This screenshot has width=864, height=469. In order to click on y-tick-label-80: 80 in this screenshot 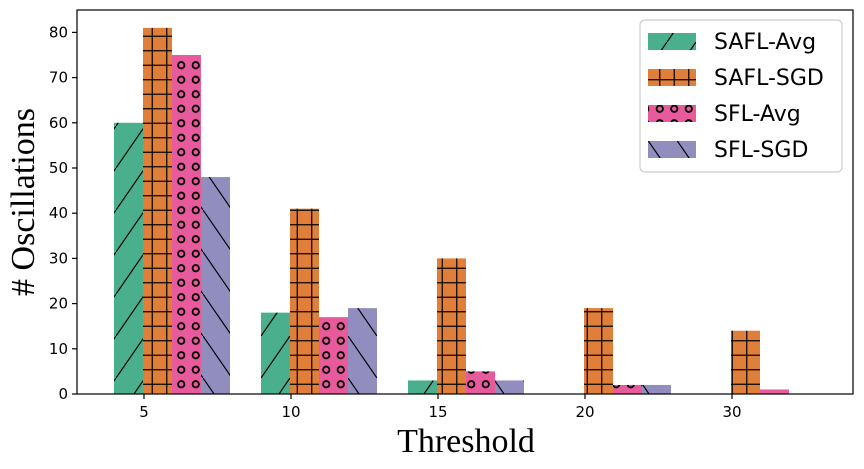, I will do `click(58, 32)`.